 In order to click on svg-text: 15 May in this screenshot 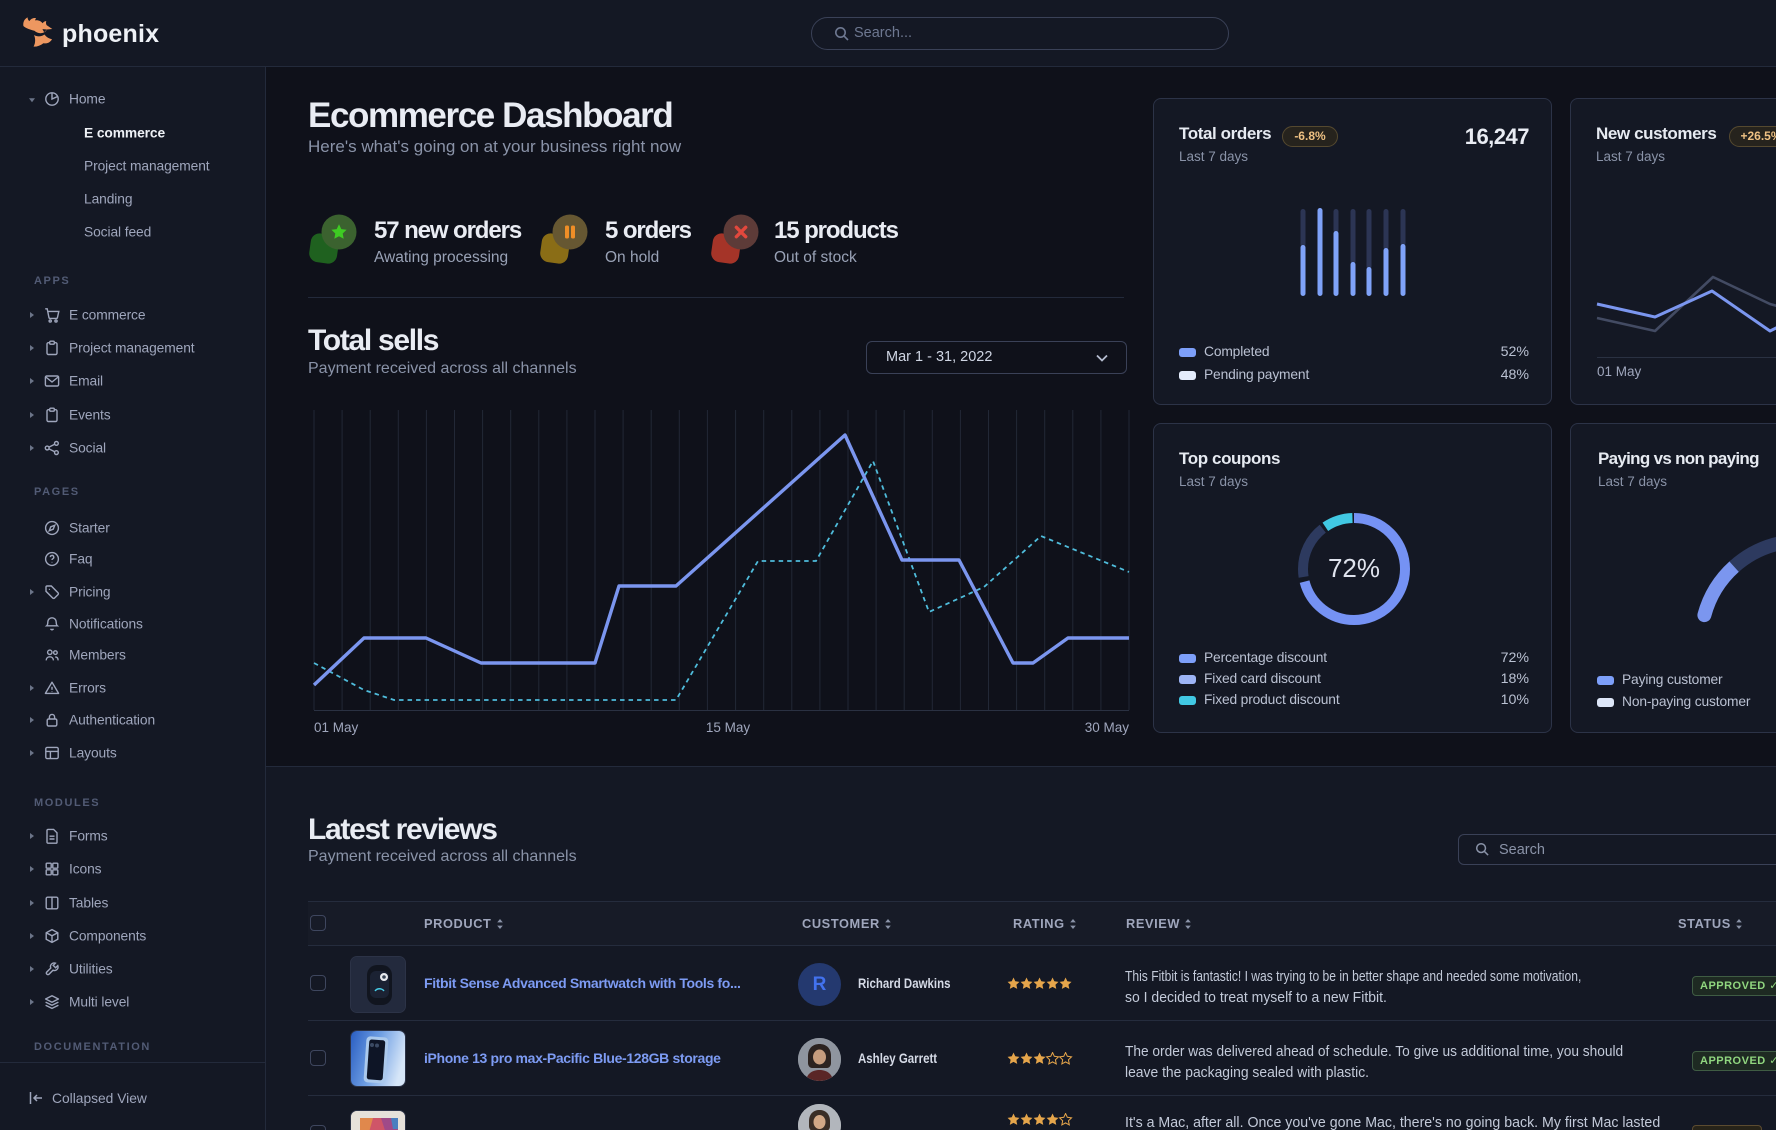, I will do `click(728, 727)`.